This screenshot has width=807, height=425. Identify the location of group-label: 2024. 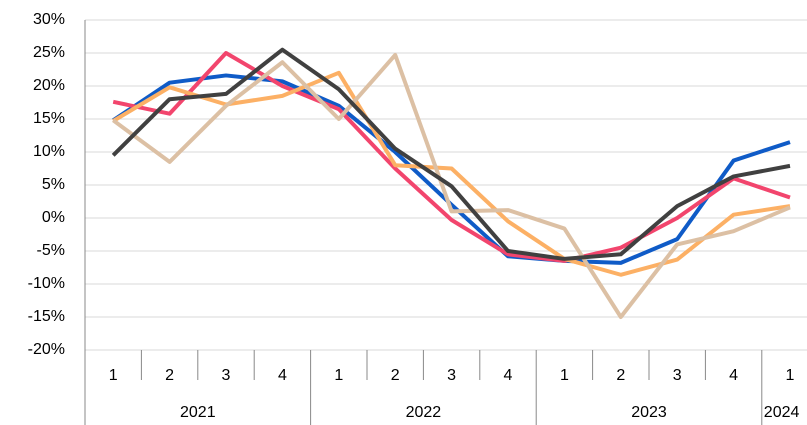
(782, 412).